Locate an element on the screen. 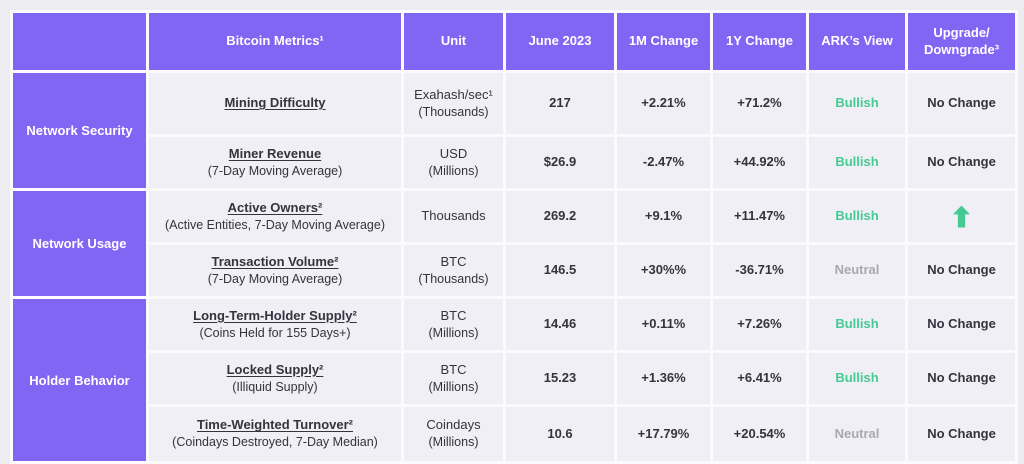 This screenshot has height=464, width=1024. header-arks-view: ARK’s View is located at coordinates (857, 41).